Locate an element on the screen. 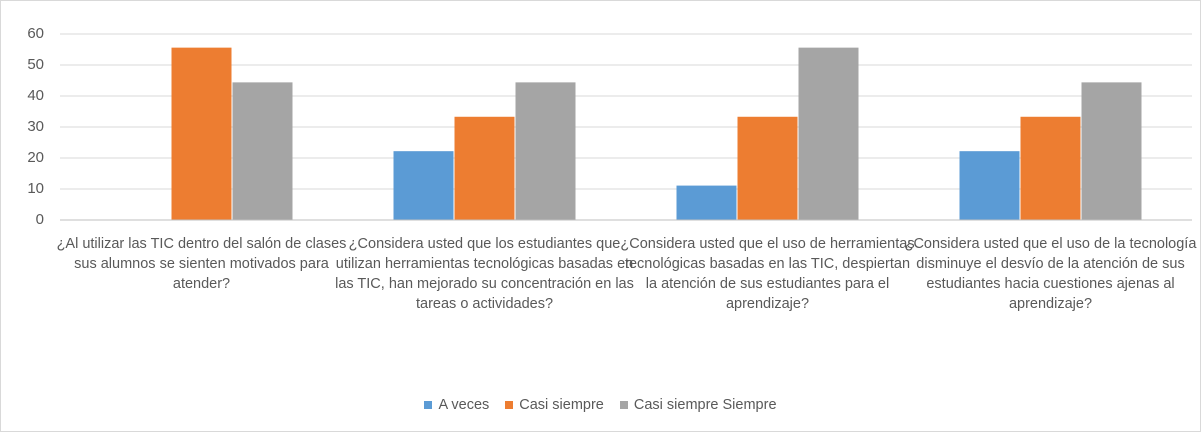  y-tick-label: 20 is located at coordinates (35, 157).